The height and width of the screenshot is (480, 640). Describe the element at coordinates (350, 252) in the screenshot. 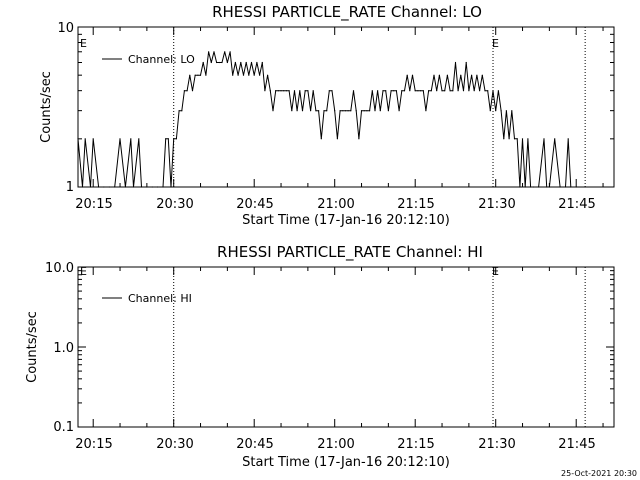

I see `chart-hi-title: RHESSI PARTICLE_RATE Channel: HI` at that location.